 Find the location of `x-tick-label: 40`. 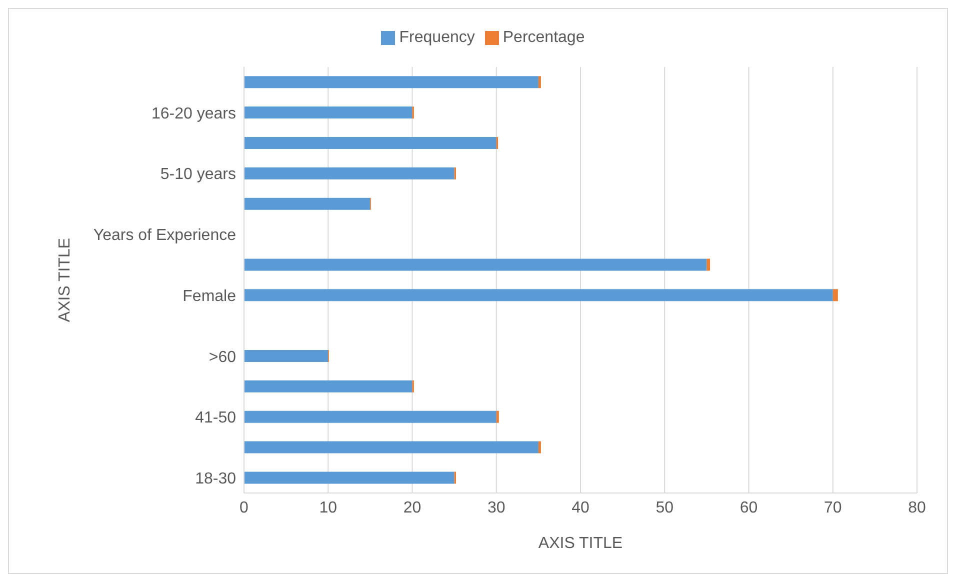

x-tick-label: 40 is located at coordinates (581, 507).